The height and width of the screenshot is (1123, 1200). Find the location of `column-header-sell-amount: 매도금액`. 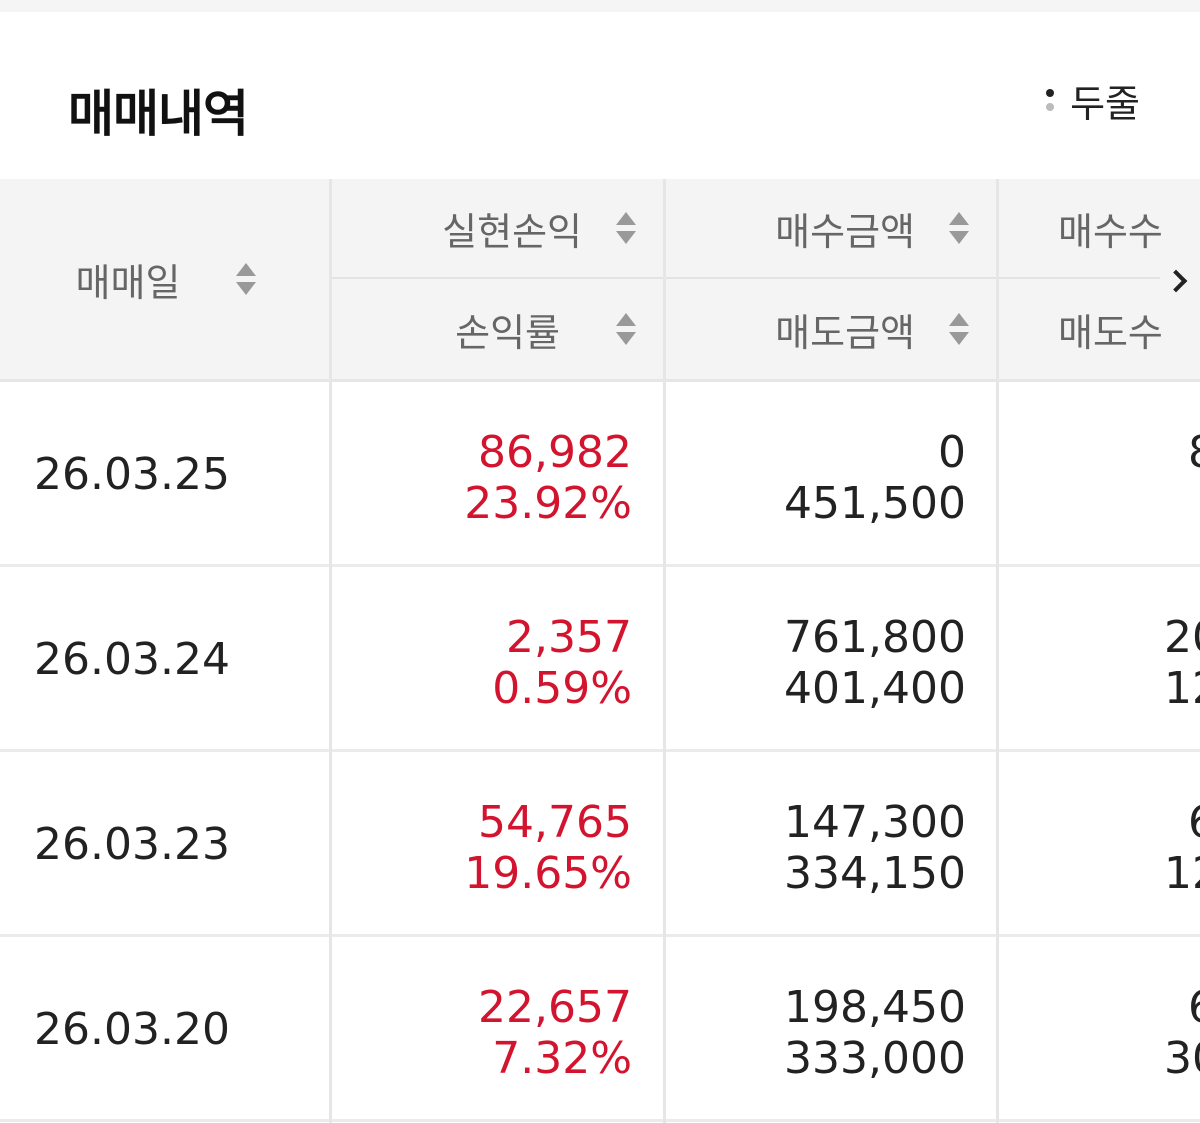

column-header-sell-amount: 매도금액 is located at coordinates (832, 329).